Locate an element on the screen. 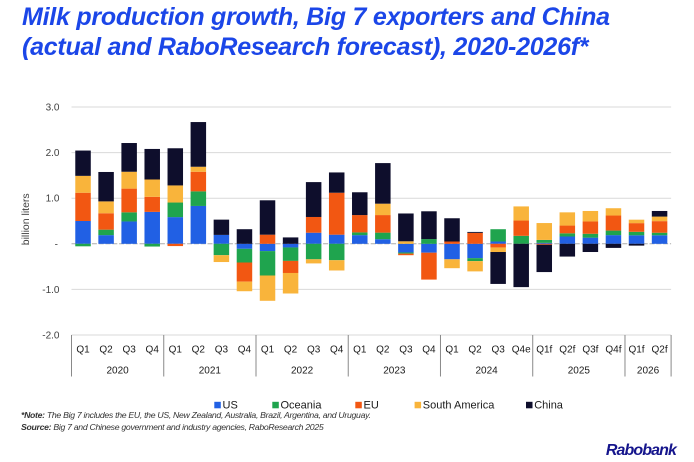 Image resolution: width=694 pixels, height=462 pixels. svg-text: 3.0 is located at coordinates (53, 108).